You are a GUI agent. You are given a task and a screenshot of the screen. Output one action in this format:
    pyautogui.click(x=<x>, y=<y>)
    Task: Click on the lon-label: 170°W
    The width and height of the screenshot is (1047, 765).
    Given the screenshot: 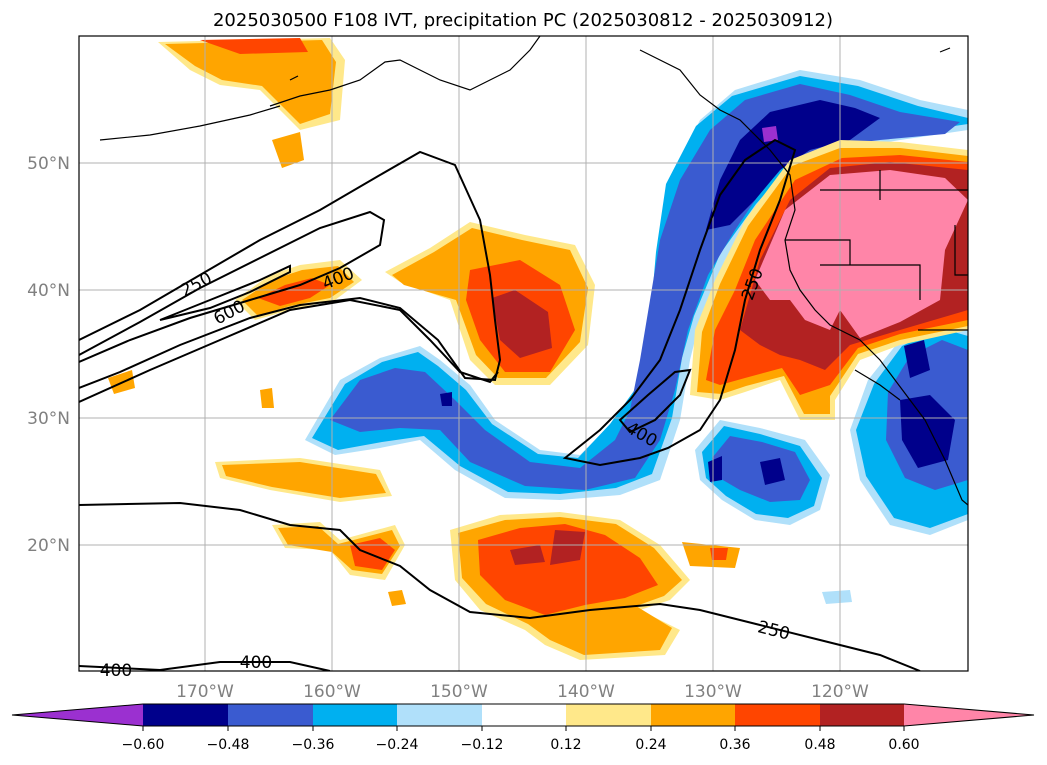 What is the action you would take?
    pyautogui.click(x=205, y=692)
    